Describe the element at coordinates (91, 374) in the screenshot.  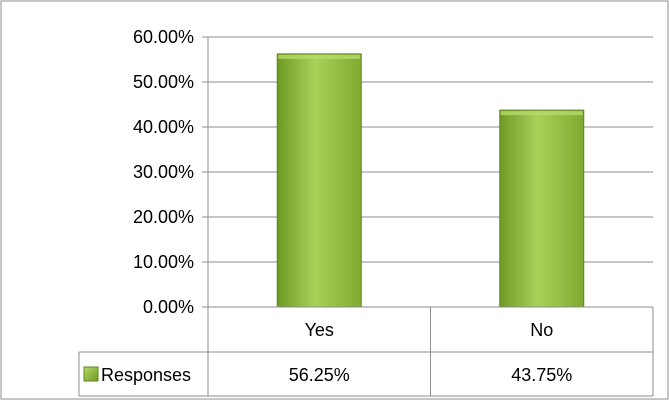
I see `legend-swatch` at that location.